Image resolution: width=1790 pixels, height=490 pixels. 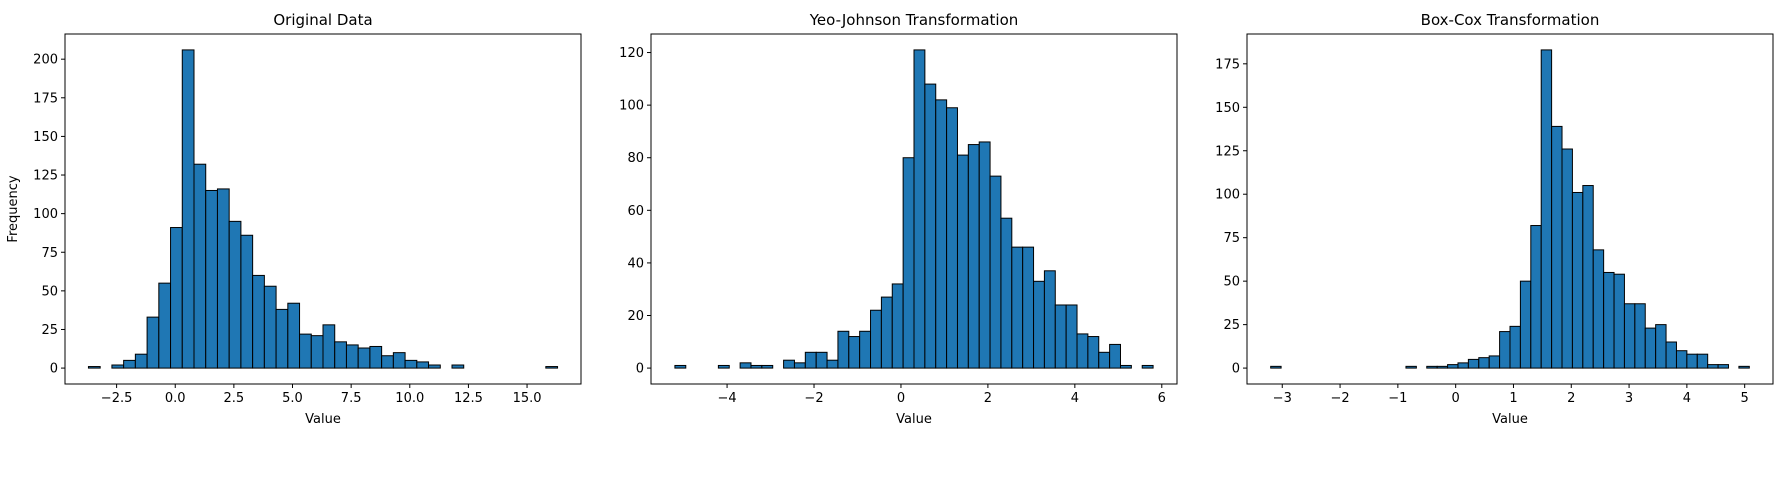 What do you see at coordinates (117, 398) in the screenshot?
I see `x-tick-label: −2.5` at bounding box center [117, 398].